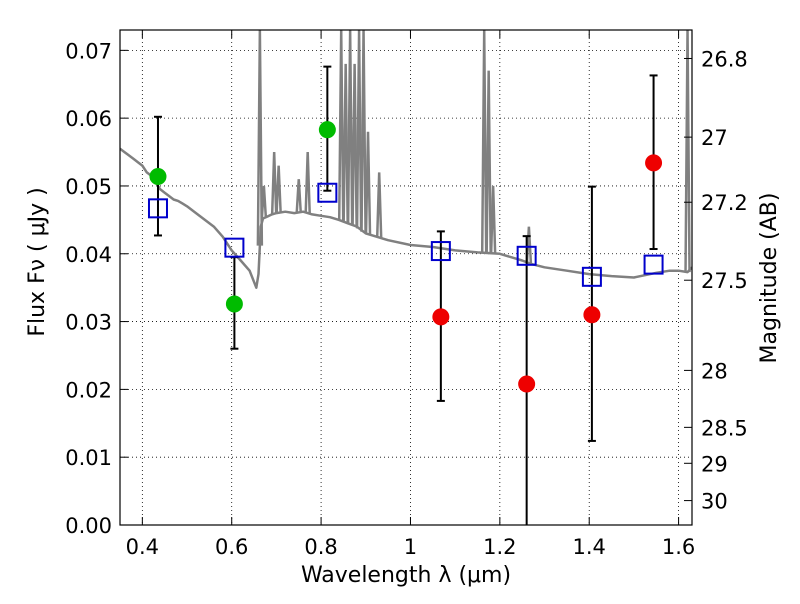 This screenshot has width=800, height=604. I want to click on x-tick-label: 0.8, so click(320, 547).